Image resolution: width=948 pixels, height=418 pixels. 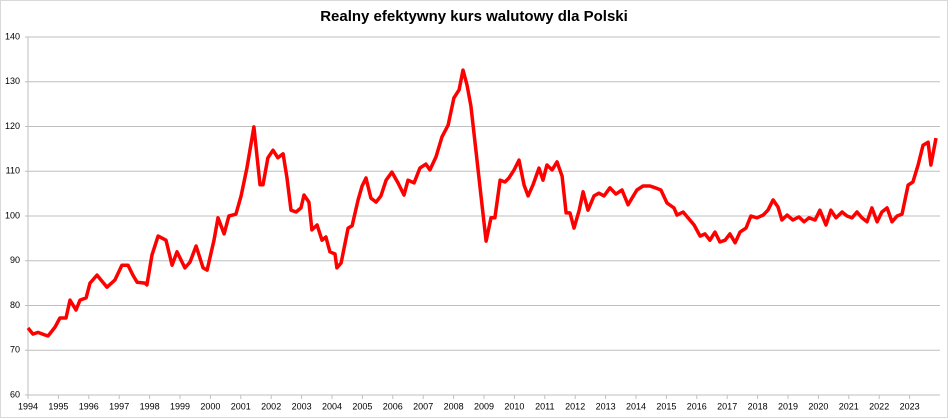 What do you see at coordinates (15, 350) in the screenshot?
I see `y-tick-label: 70` at bounding box center [15, 350].